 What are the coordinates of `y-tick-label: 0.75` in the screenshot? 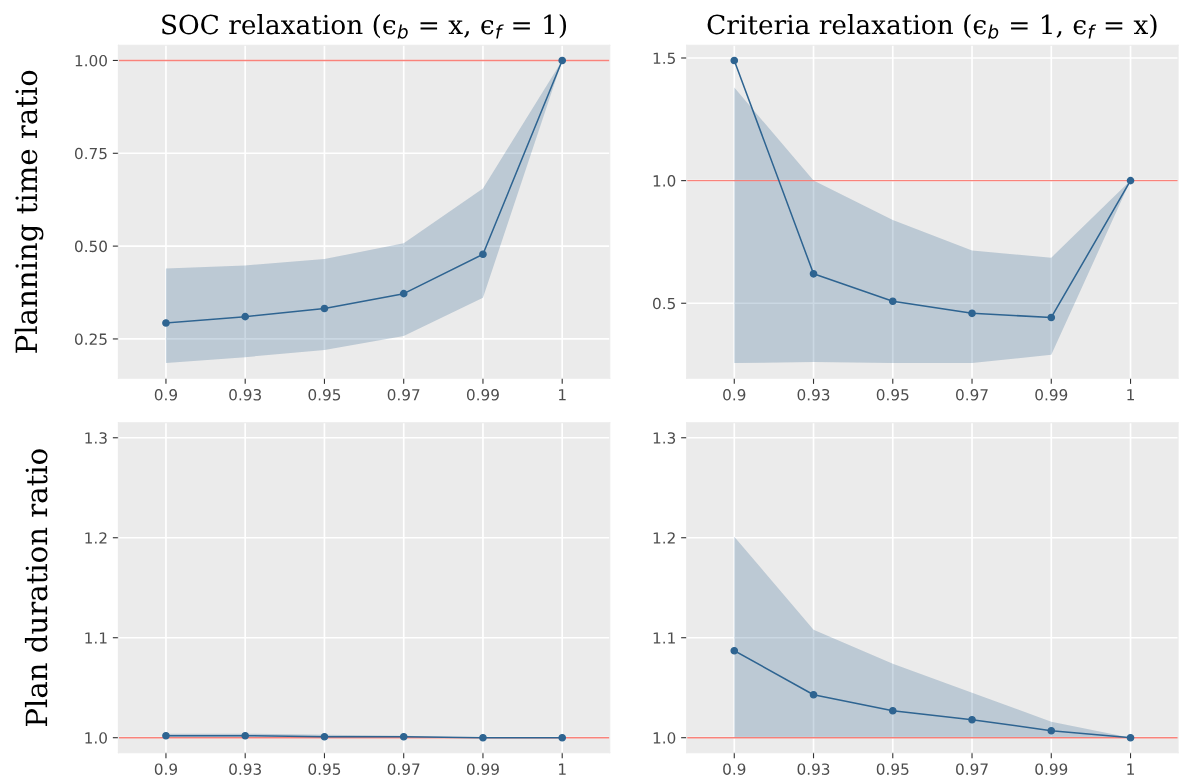 It's located at (90, 153).